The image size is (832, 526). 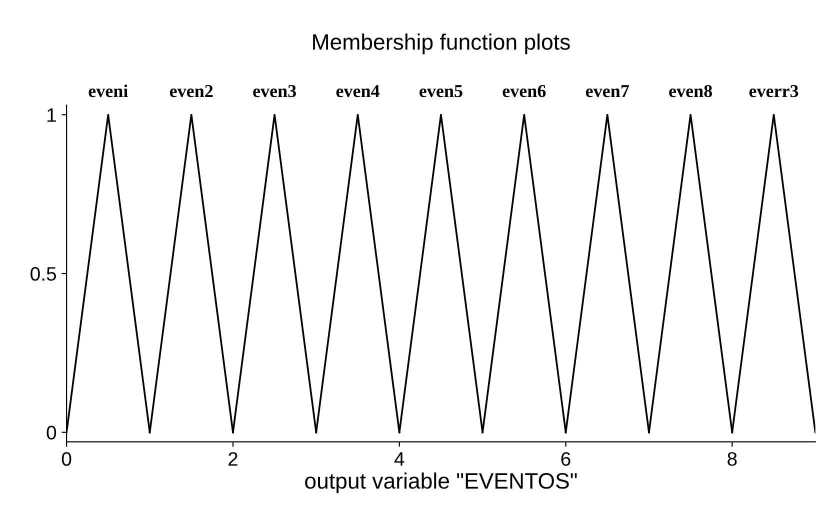 I want to click on x-tick-label: 8, so click(x=732, y=459).